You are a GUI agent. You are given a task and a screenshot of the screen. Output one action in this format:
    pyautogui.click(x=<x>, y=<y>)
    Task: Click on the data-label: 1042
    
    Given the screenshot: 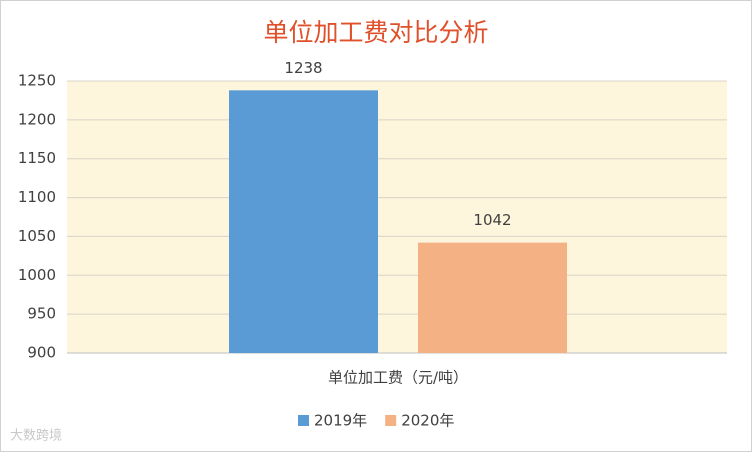 What is the action you would take?
    pyautogui.click(x=492, y=220)
    